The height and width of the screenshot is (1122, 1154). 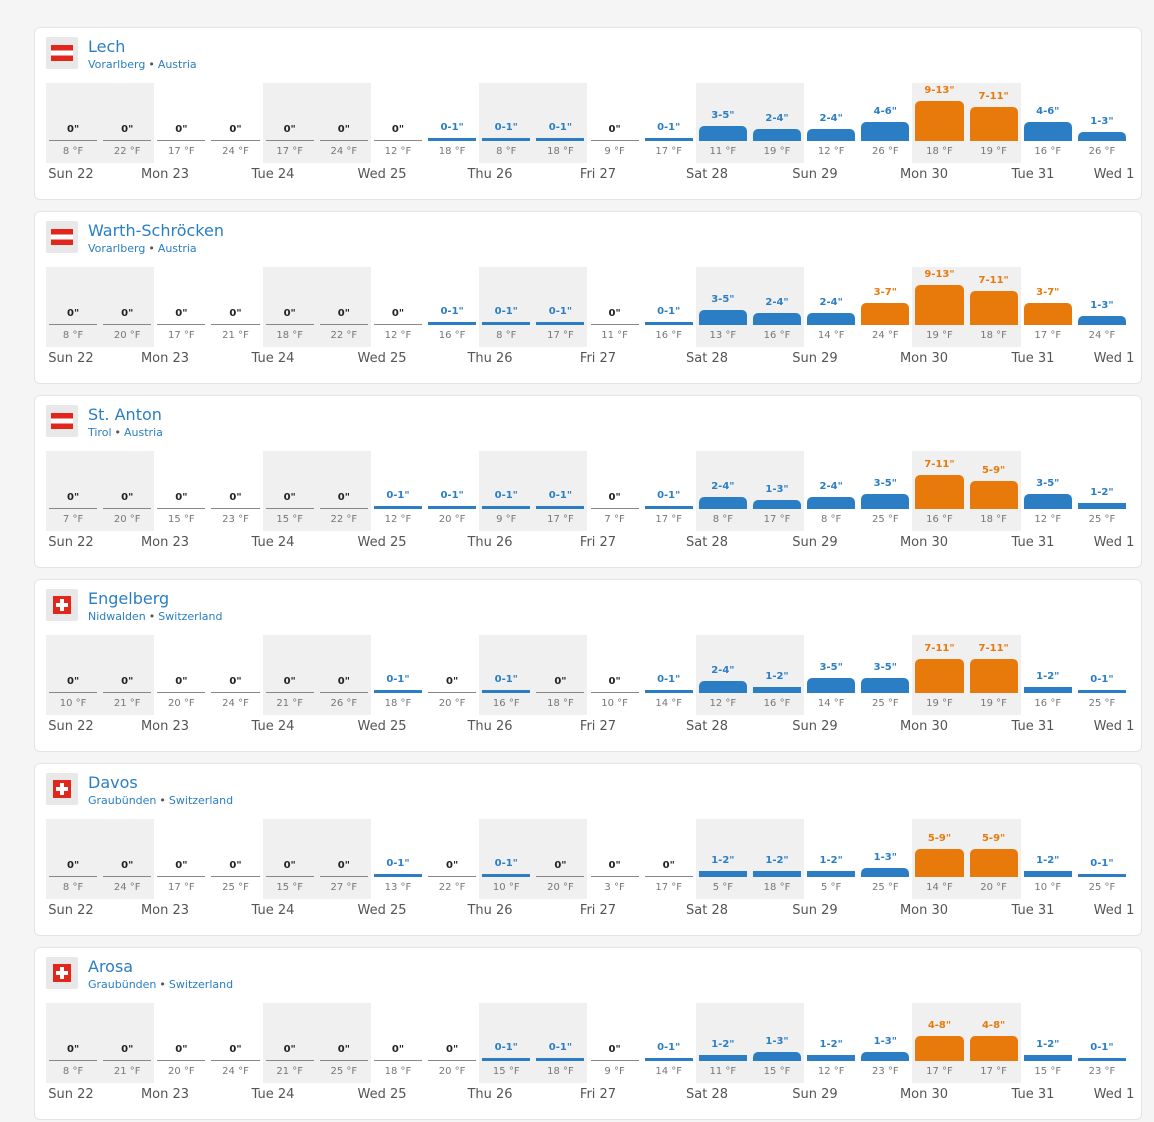 I want to click on forecast-slot: 0" 8 °F, so click(x=73, y=859).